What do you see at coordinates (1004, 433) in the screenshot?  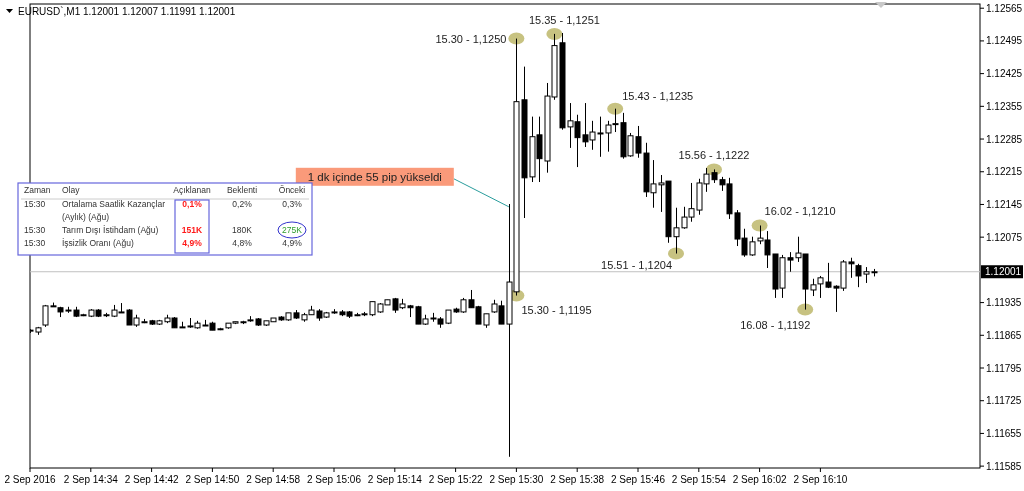 I see `y-tick-label: 1.11655` at bounding box center [1004, 433].